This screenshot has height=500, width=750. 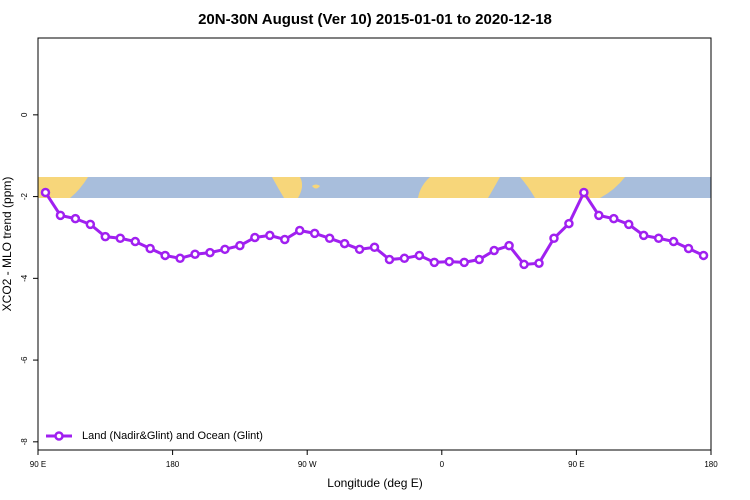 I want to click on y-tick-label: -2, so click(x=24, y=196).